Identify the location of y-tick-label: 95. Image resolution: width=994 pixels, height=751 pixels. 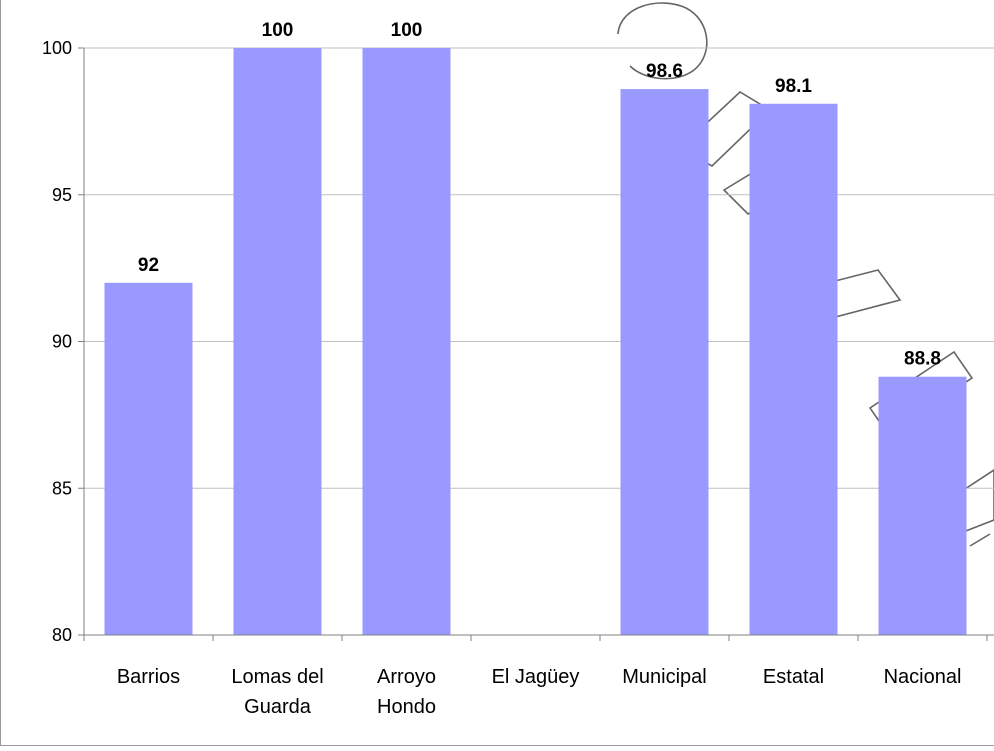
(62, 195).